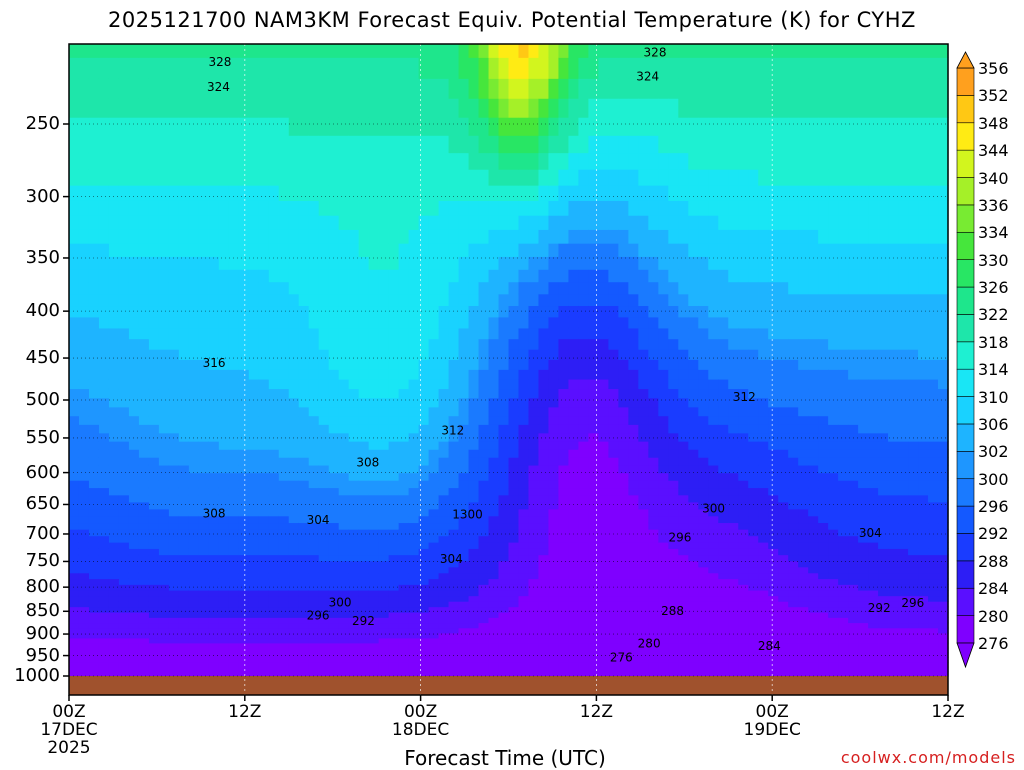 This screenshot has width=1024, height=770. I want to click on y-tick-label: 1000, so click(32, 675).